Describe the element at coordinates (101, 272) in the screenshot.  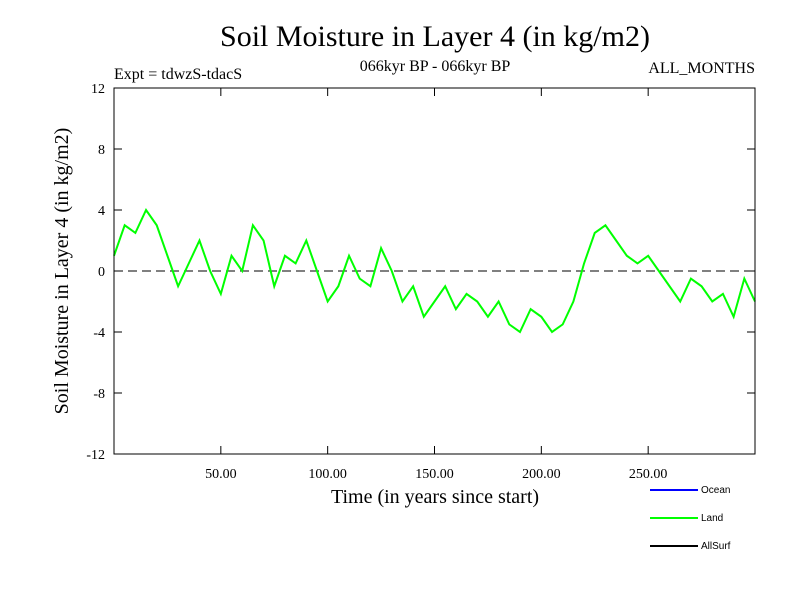
I see `y-tick-label: 0` at that location.